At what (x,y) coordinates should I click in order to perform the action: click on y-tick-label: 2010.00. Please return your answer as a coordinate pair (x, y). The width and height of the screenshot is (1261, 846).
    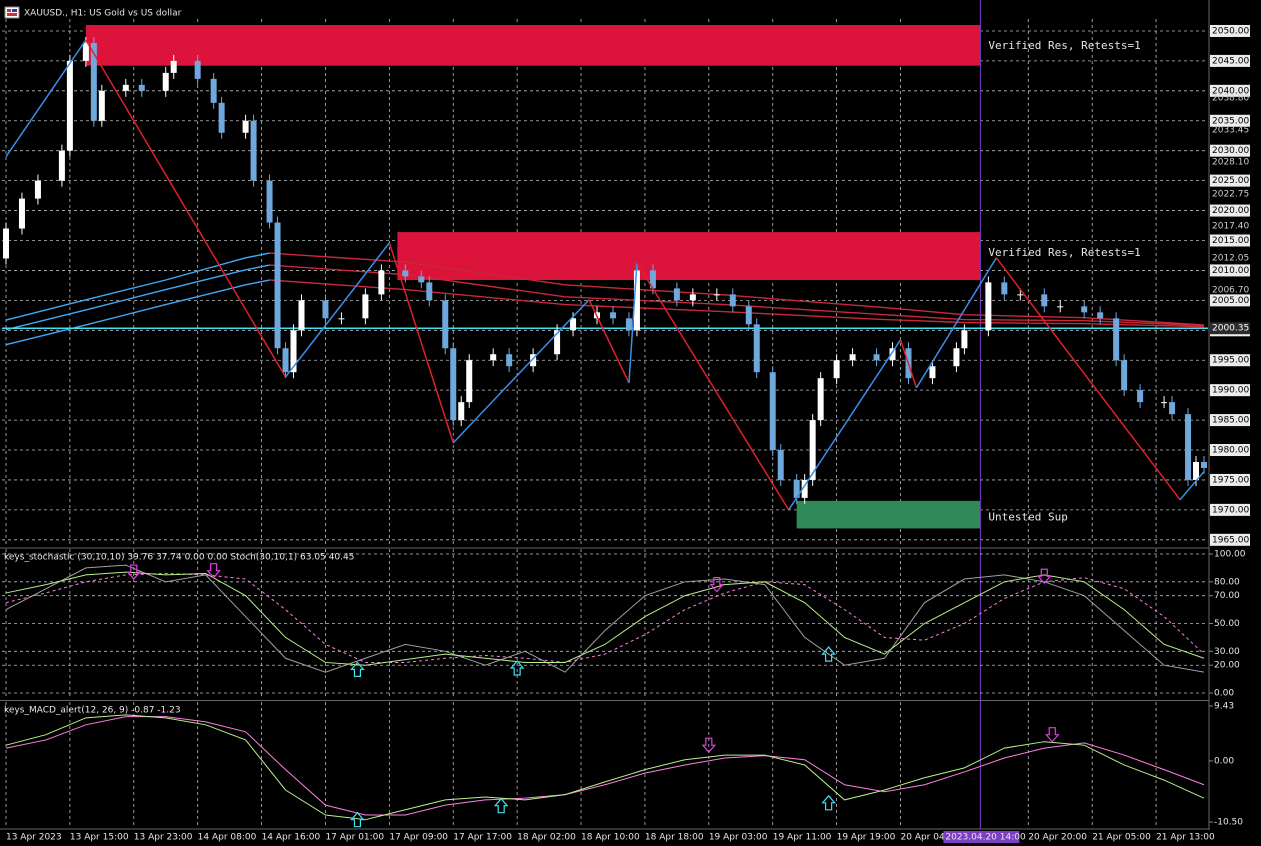
    Looking at the image, I should click on (1230, 271).